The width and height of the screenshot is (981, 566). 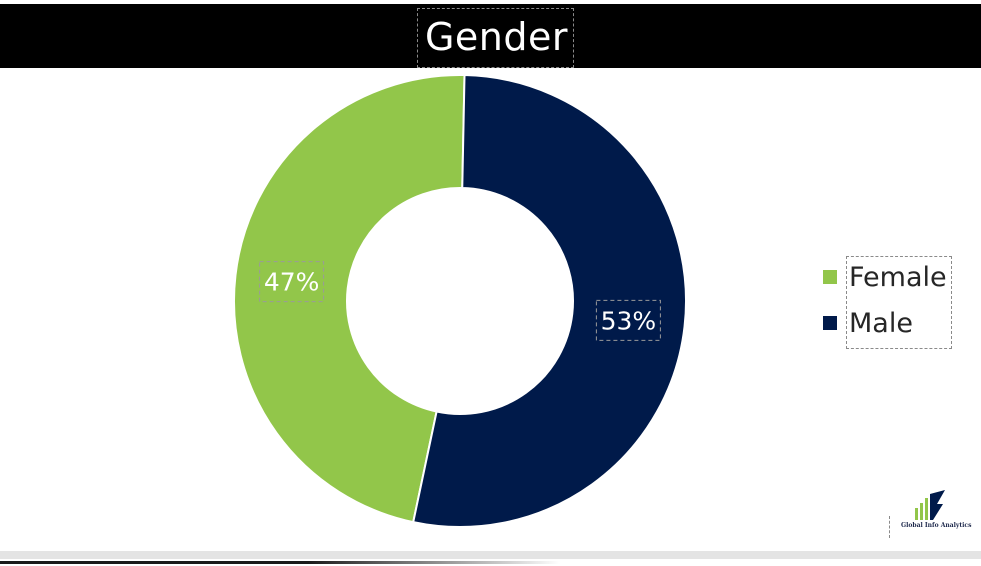 I want to click on data-label-male: 53%, so click(x=629, y=320).